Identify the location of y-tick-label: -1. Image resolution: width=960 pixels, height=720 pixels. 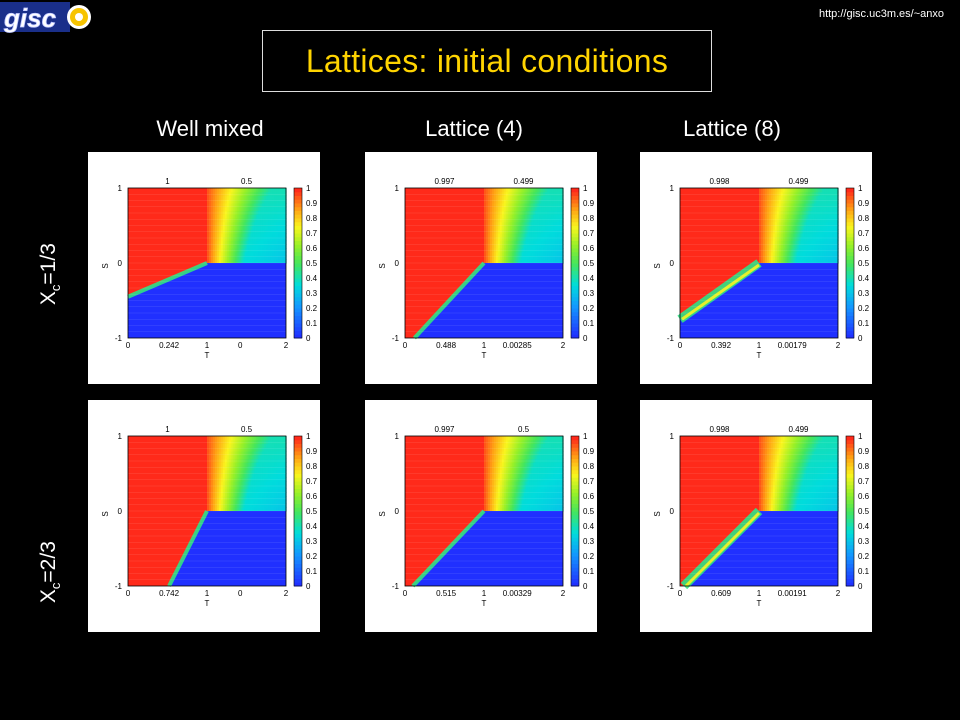
(671, 338).